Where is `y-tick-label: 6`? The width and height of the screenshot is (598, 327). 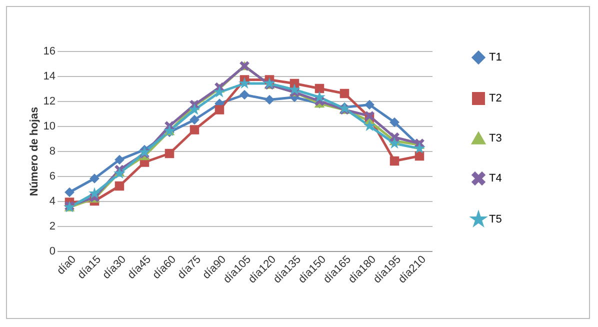
y-tick-label: 6 is located at coordinates (52, 176).